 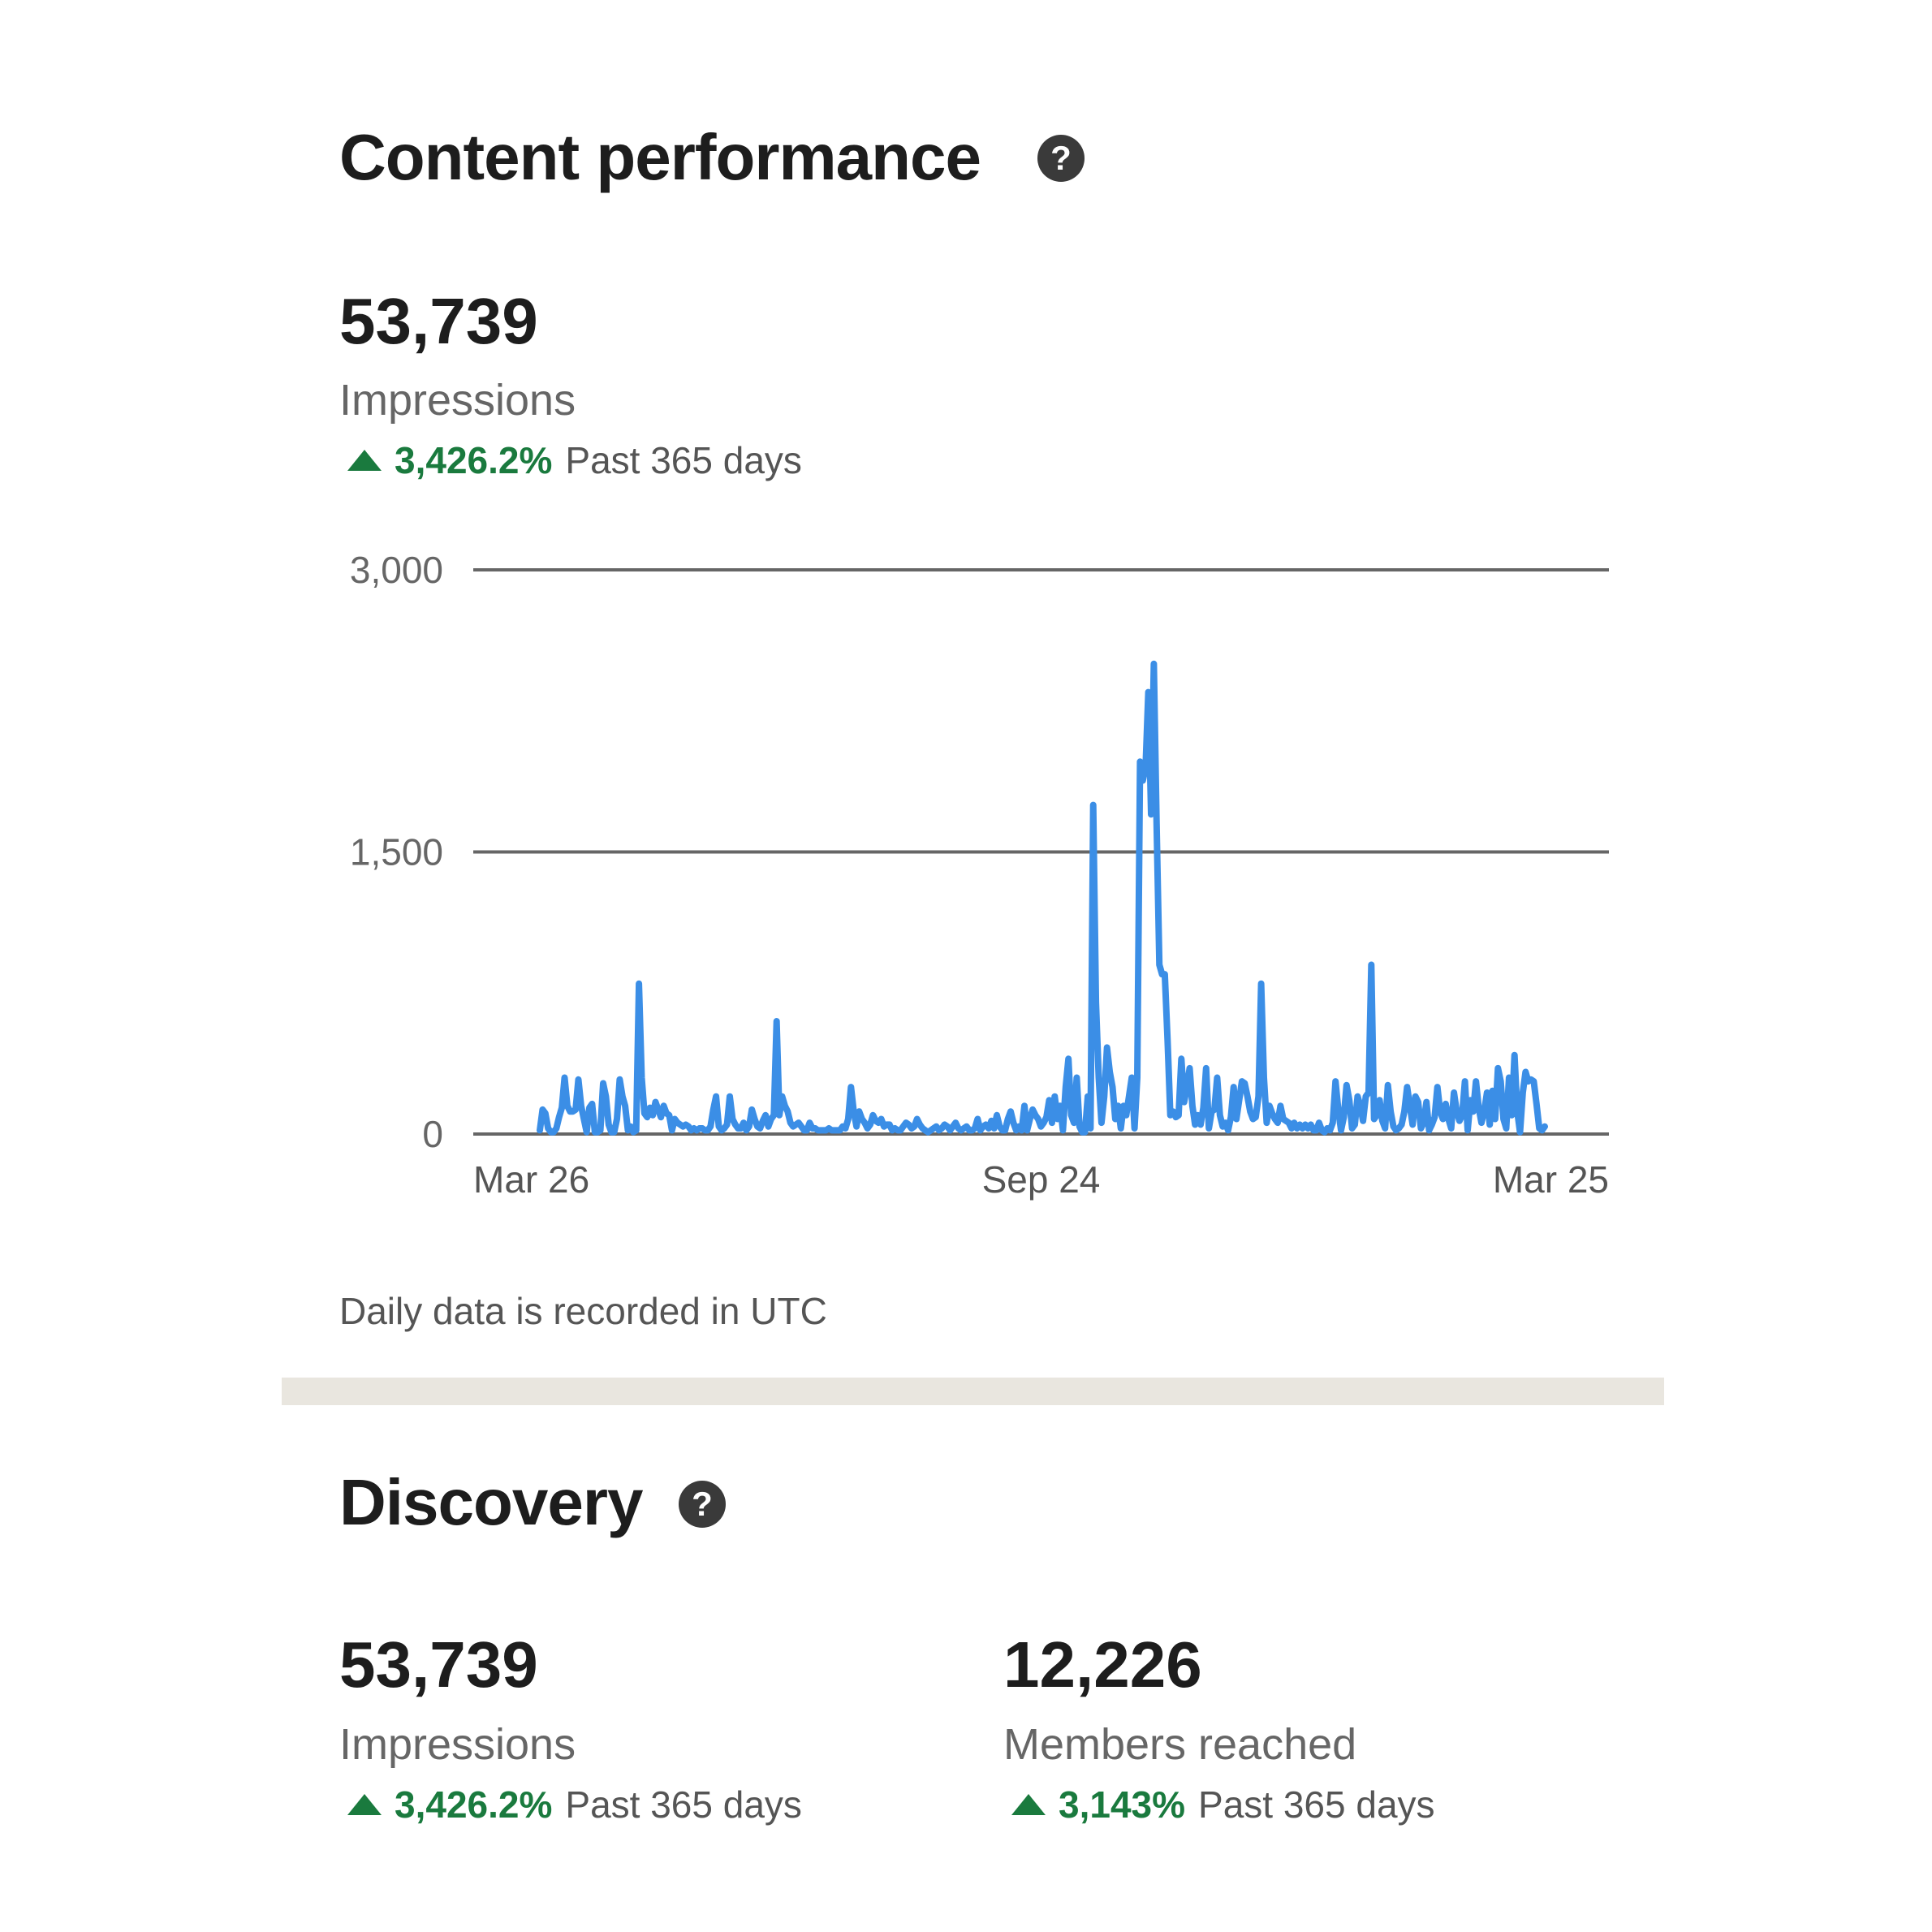 I want to click on members-reached-value: 12,226, so click(x=1102, y=1664).